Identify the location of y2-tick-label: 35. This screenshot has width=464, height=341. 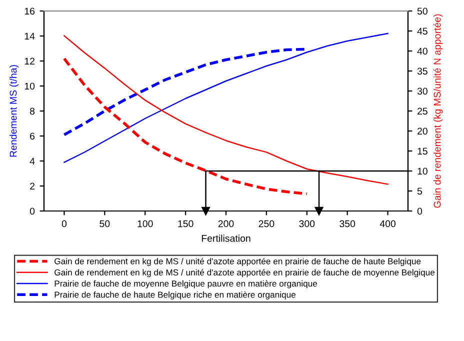
(422, 71).